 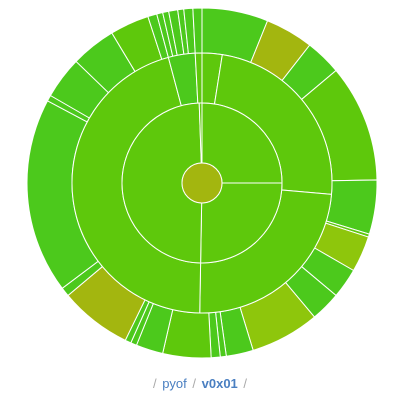 What do you see at coordinates (174, 383) in the screenshot?
I see `breadcrumb-item-pyof: pyof` at bounding box center [174, 383].